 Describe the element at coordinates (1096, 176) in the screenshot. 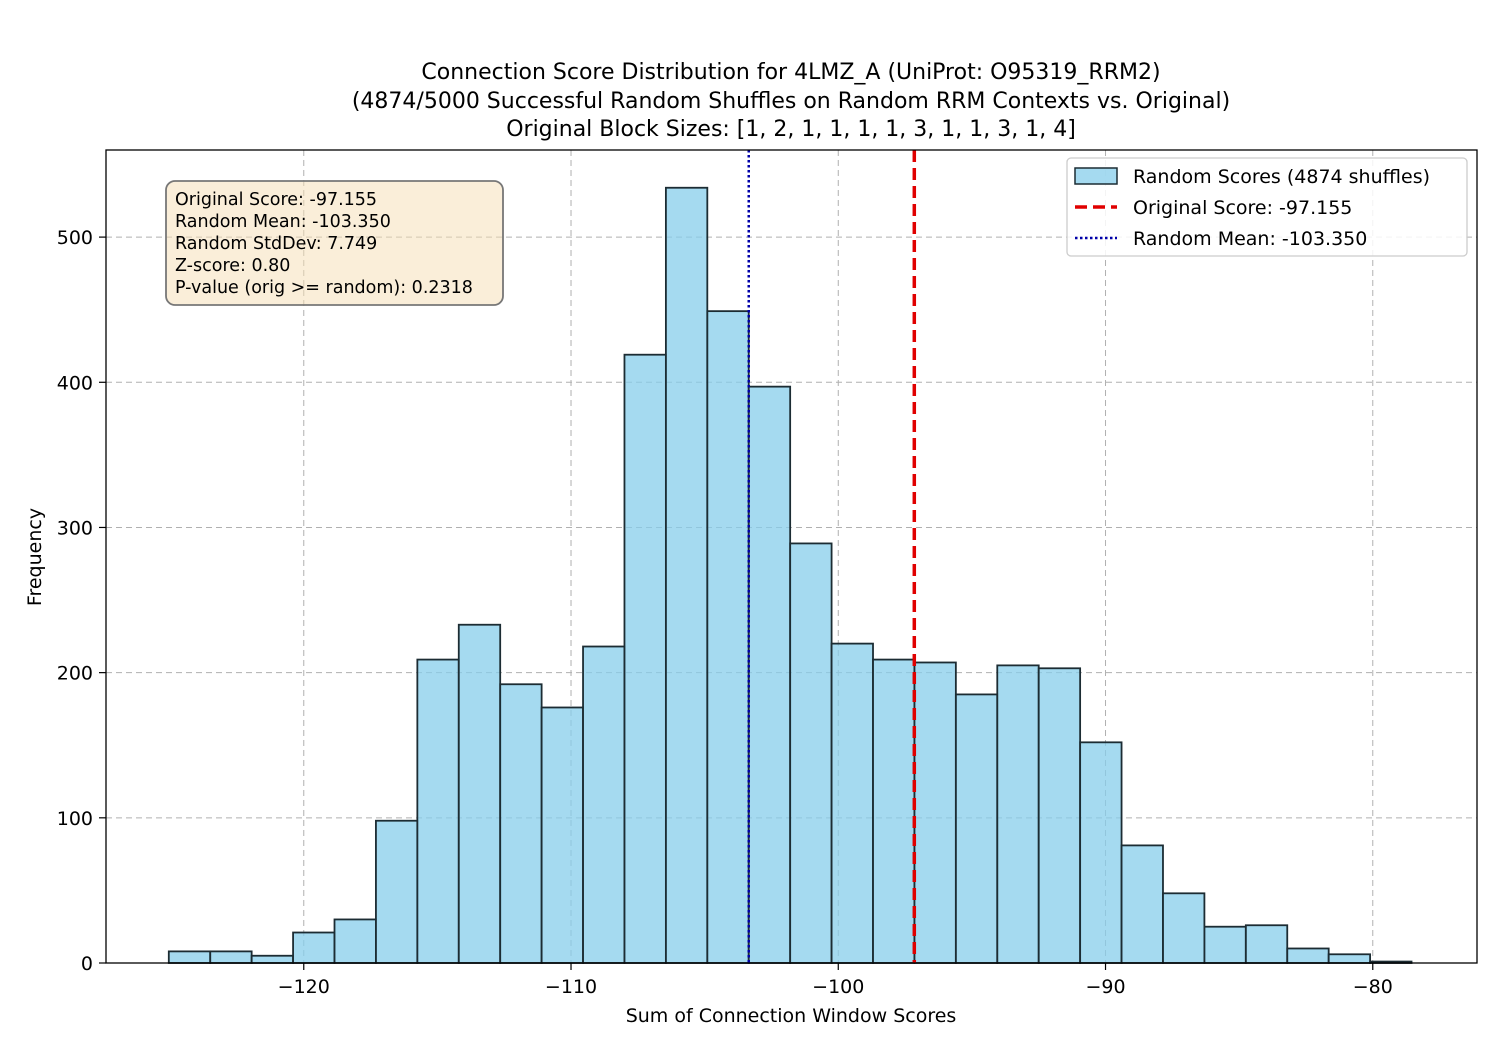

I see `legend-swatch-random-scores` at that location.